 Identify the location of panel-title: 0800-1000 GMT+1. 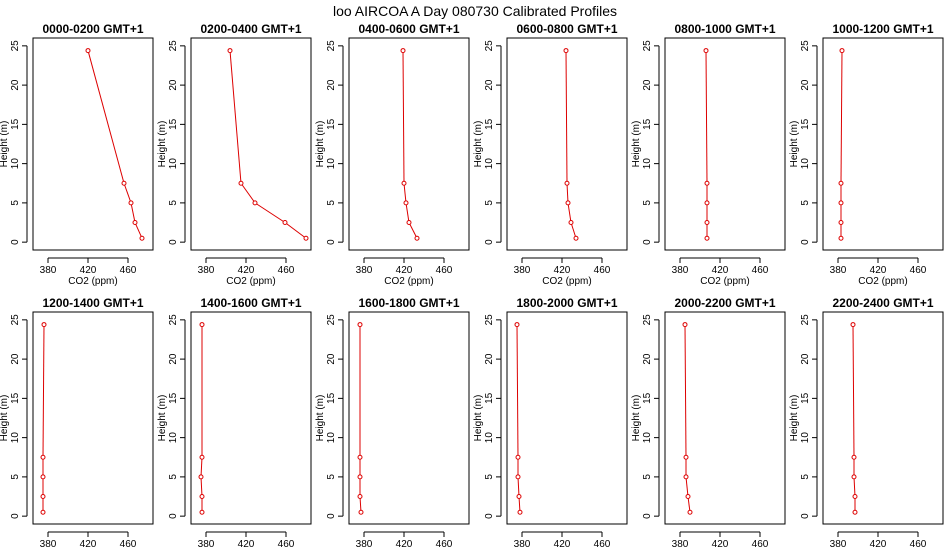
(724, 29).